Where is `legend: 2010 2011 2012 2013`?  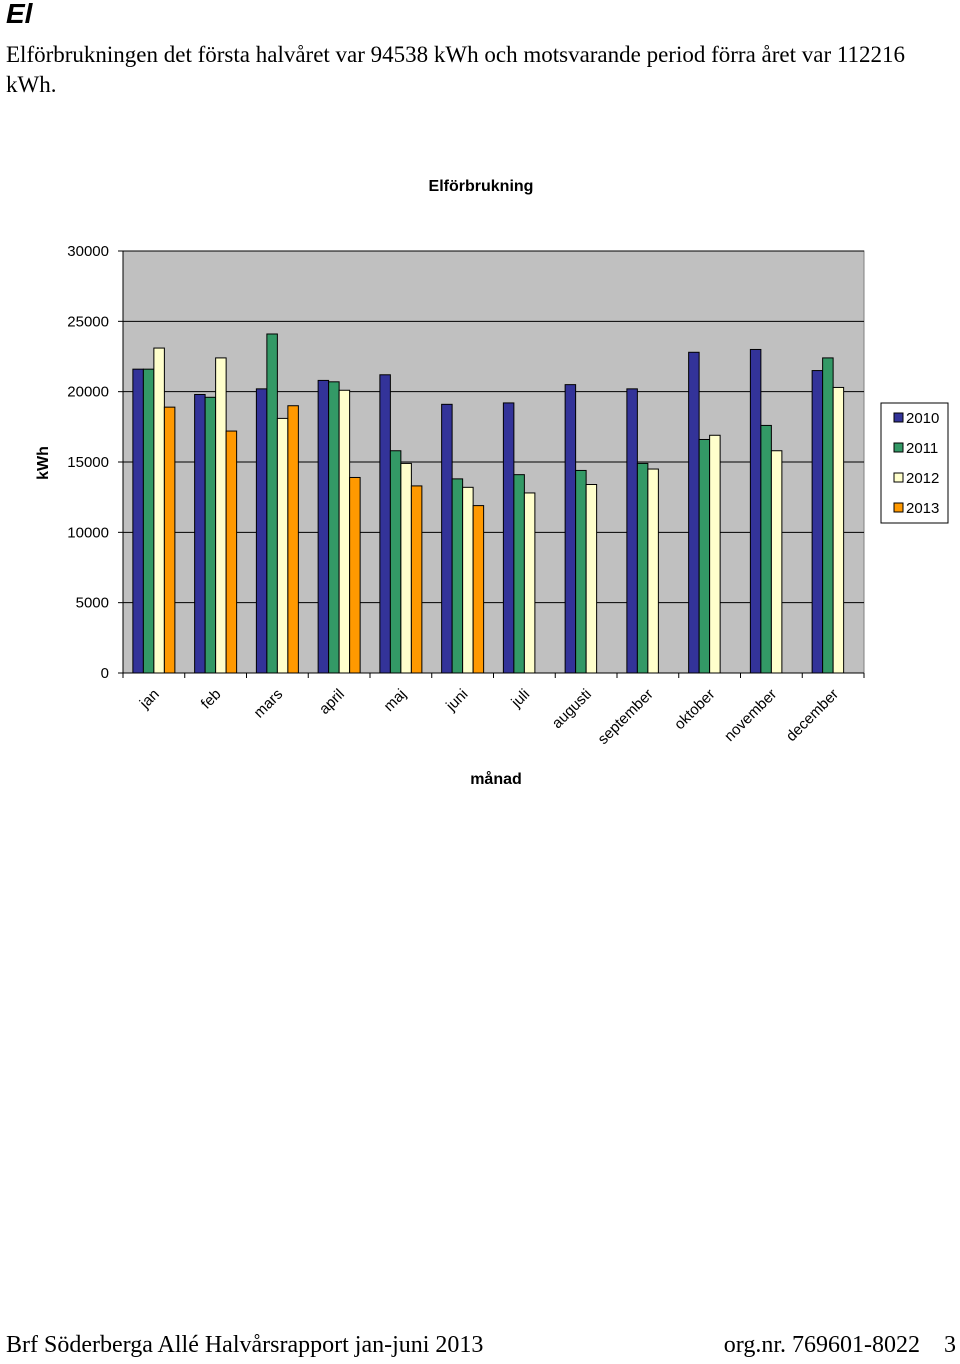
legend: 2010 2011 2012 2013 is located at coordinates (914, 463).